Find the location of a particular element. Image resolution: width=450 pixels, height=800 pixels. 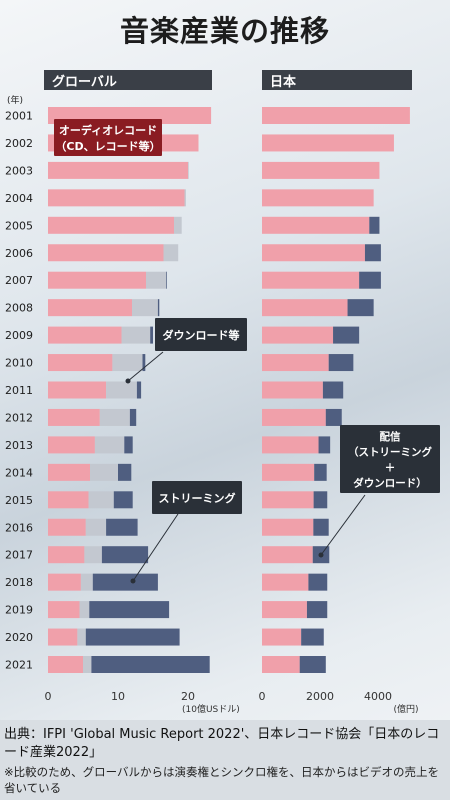

bar-japan-2018-s1 is located at coordinates (318, 582).